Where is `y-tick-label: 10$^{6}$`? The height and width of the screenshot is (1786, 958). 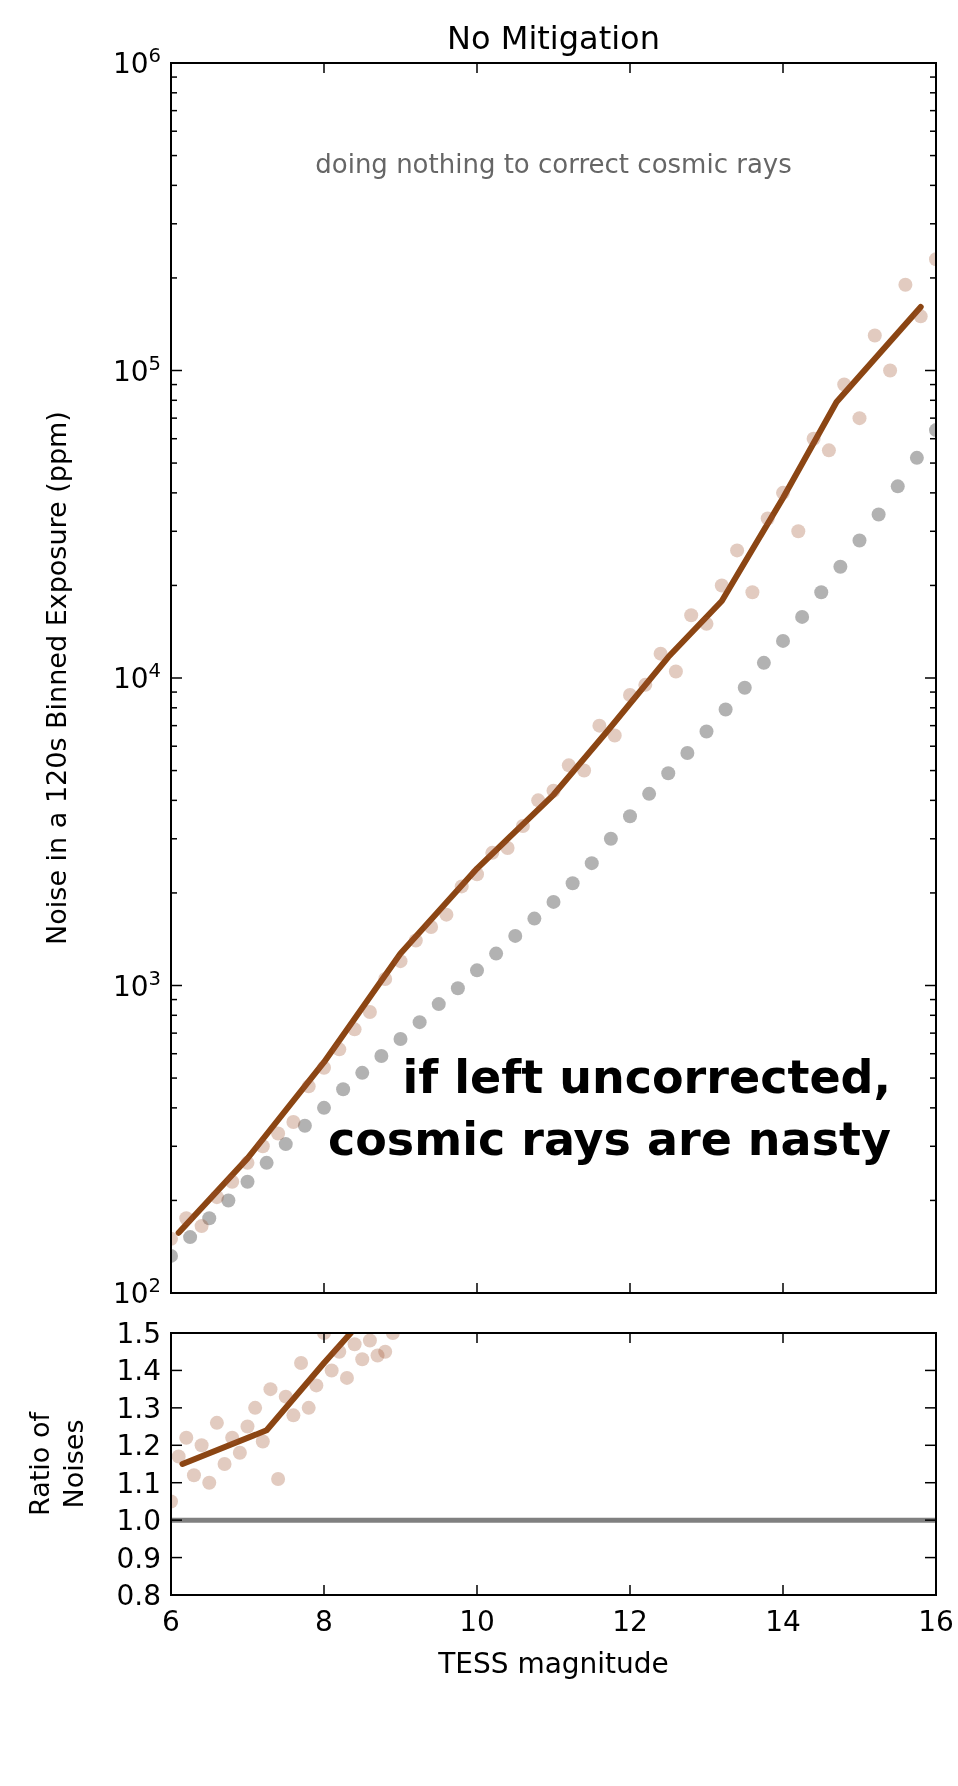 y-tick-label: 10$^{6}$ is located at coordinates (136, 61).